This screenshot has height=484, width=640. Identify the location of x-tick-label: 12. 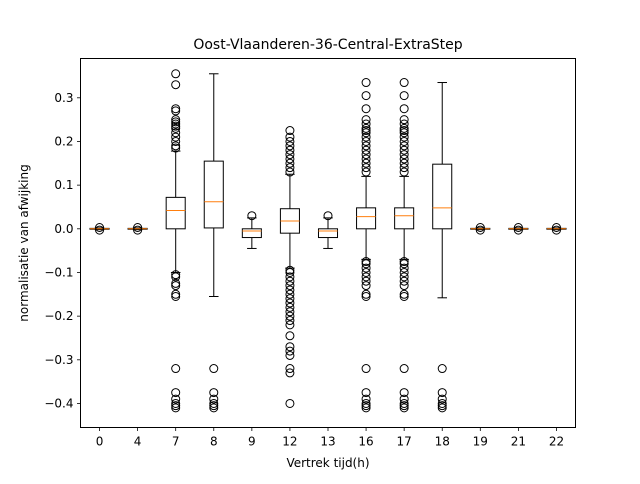
(289, 442).